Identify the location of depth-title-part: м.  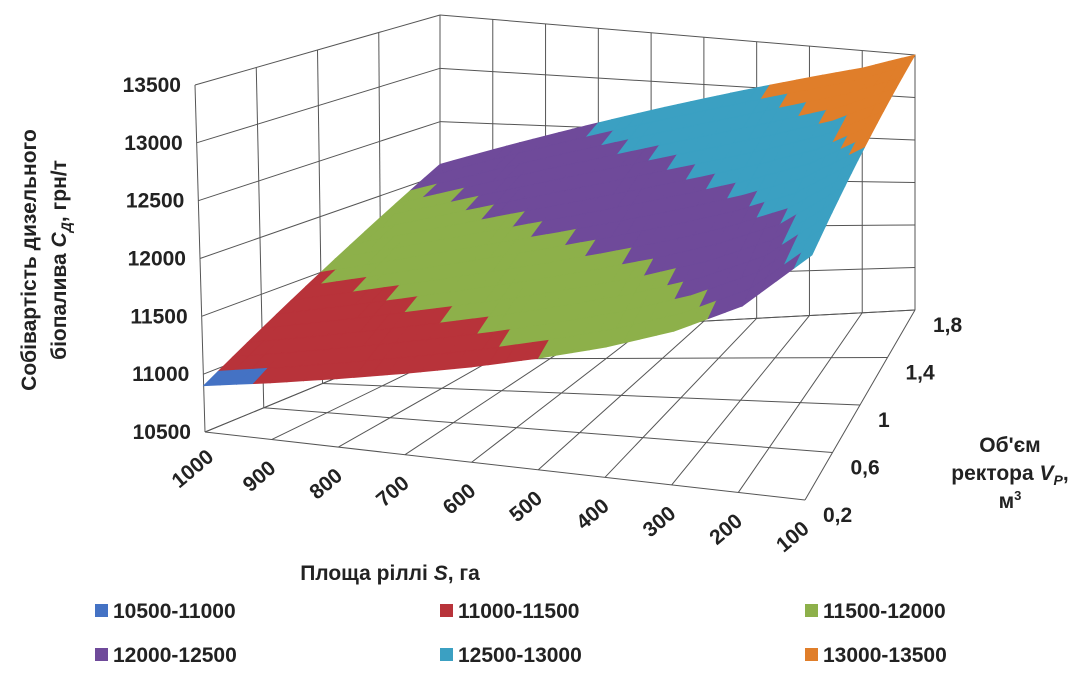
(1007, 501).